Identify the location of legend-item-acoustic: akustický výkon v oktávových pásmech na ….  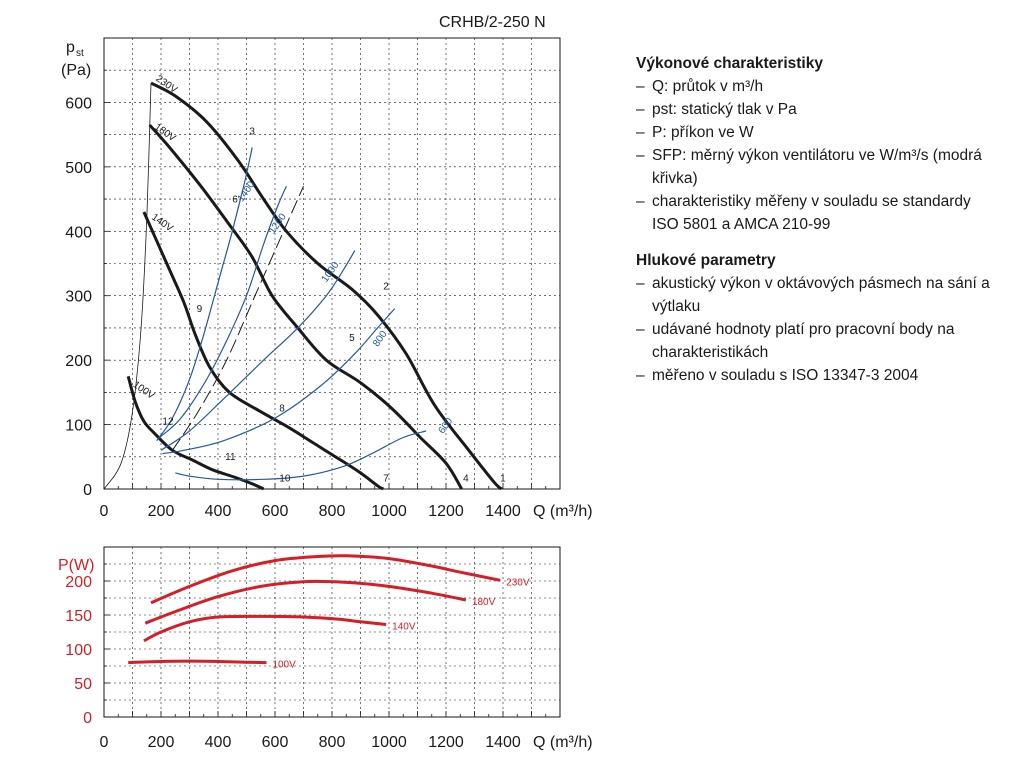
(816, 295).